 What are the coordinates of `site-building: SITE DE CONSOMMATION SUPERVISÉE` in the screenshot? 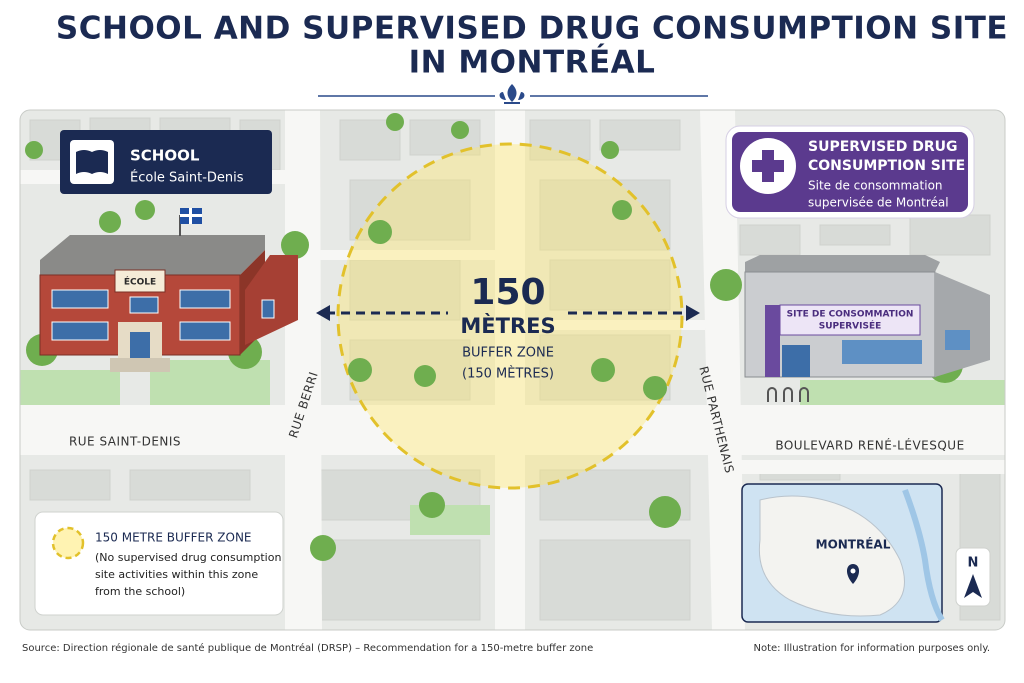 It's located at (867, 328).